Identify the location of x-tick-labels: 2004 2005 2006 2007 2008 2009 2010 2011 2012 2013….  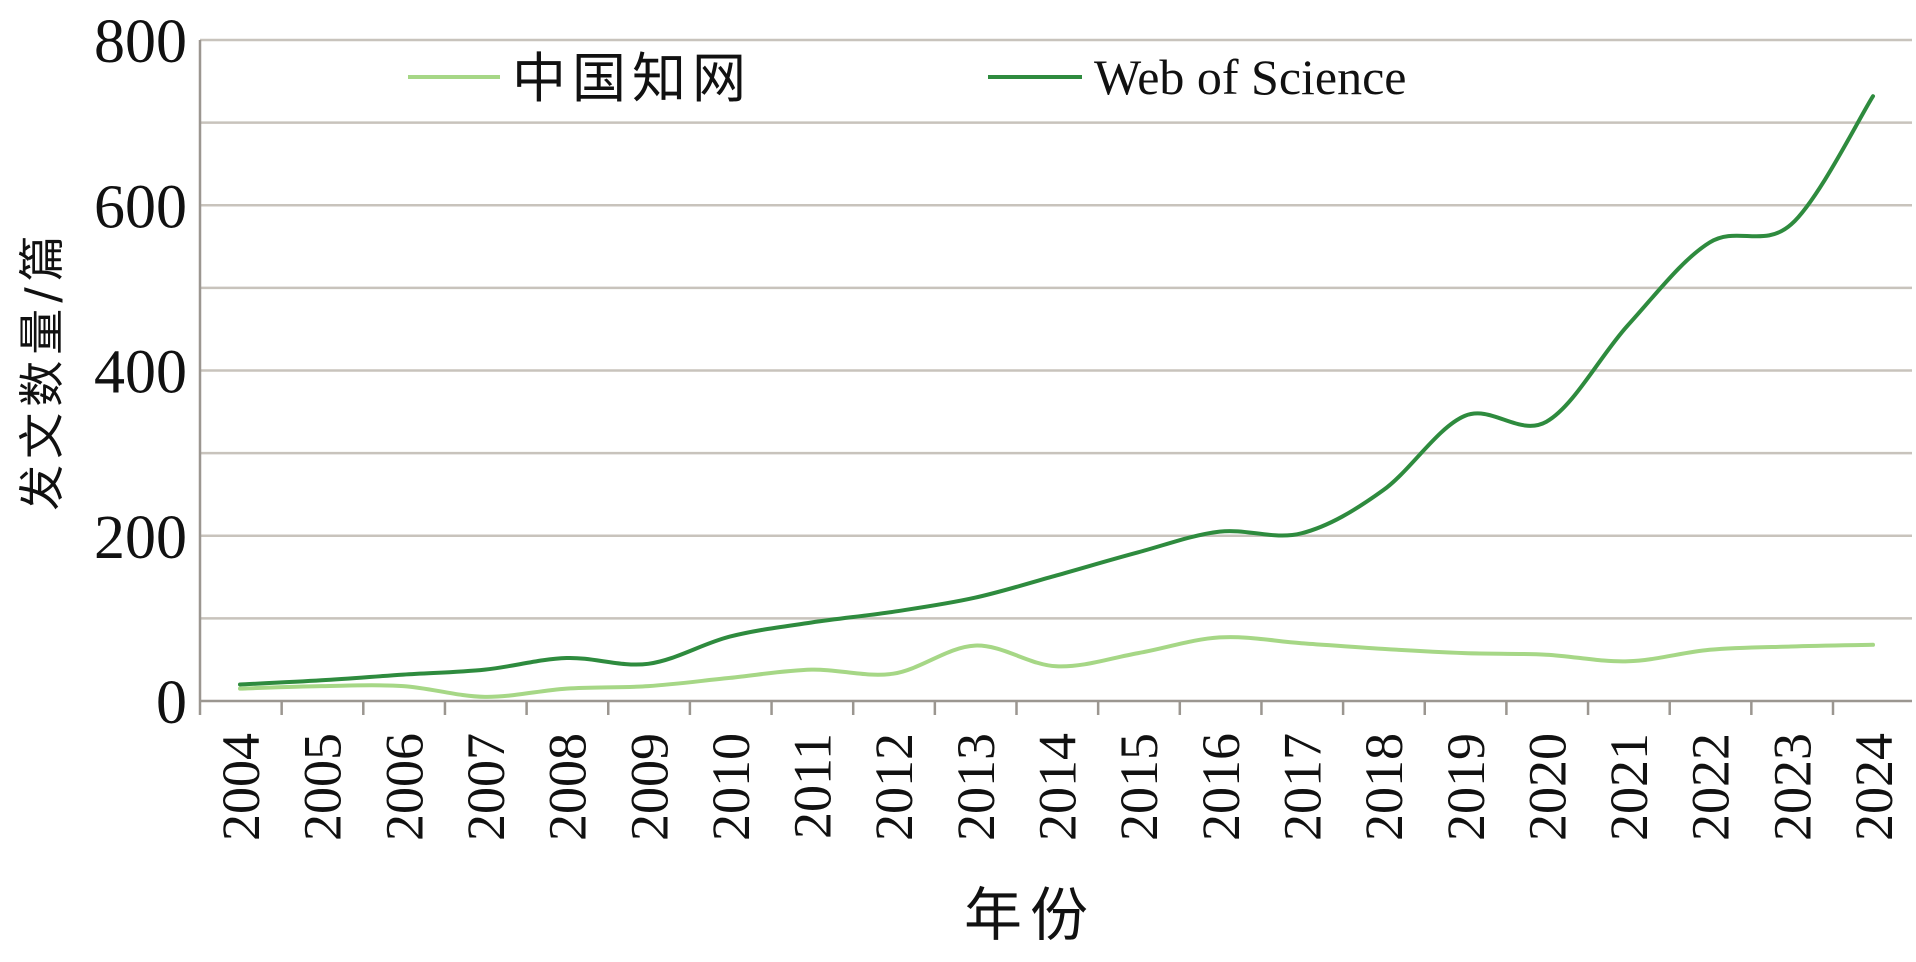
(1057, 787).